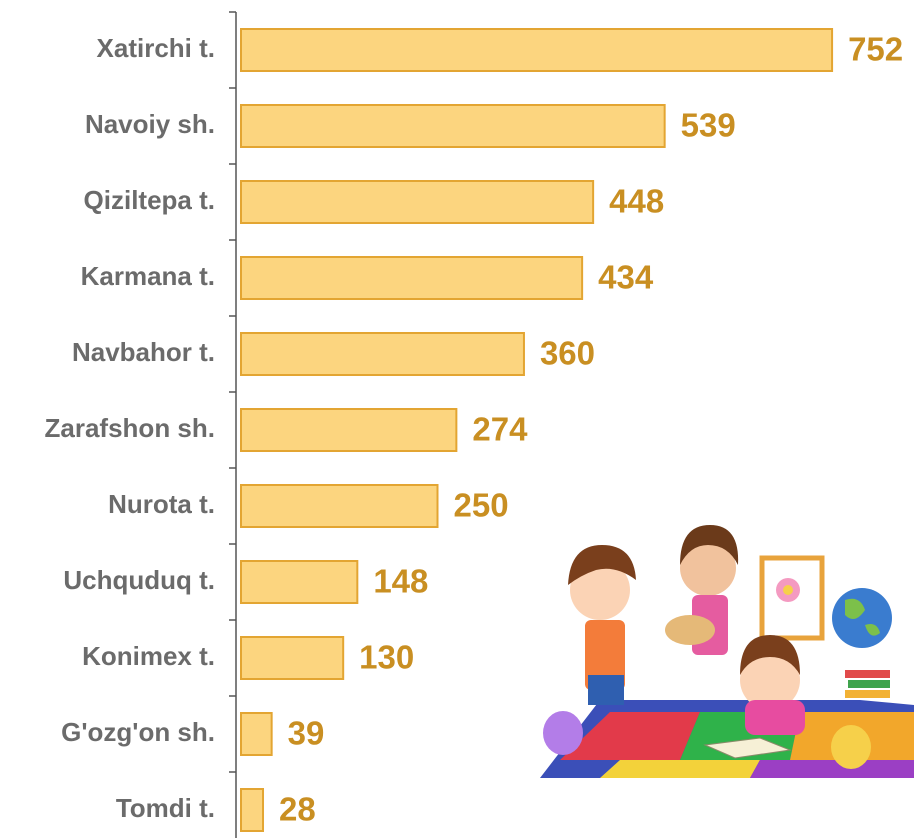 This screenshot has height=838, width=914. What do you see at coordinates (636, 201) in the screenshot?
I see `value-label: 448` at bounding box center [636, 201].